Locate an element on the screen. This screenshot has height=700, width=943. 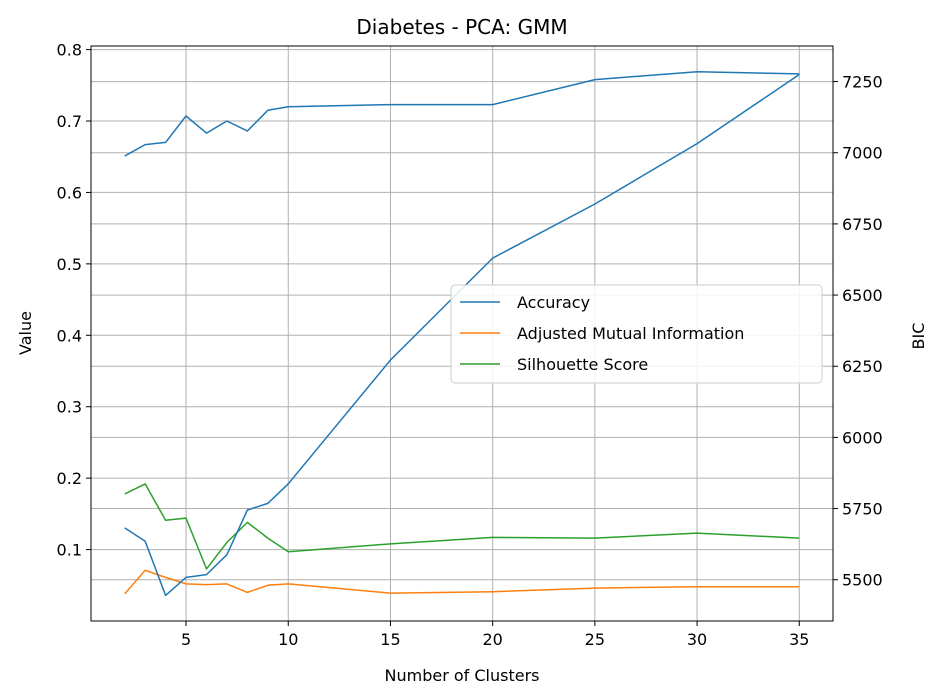
y2-tick-label: 5500 is located at coordinates (862, 580).